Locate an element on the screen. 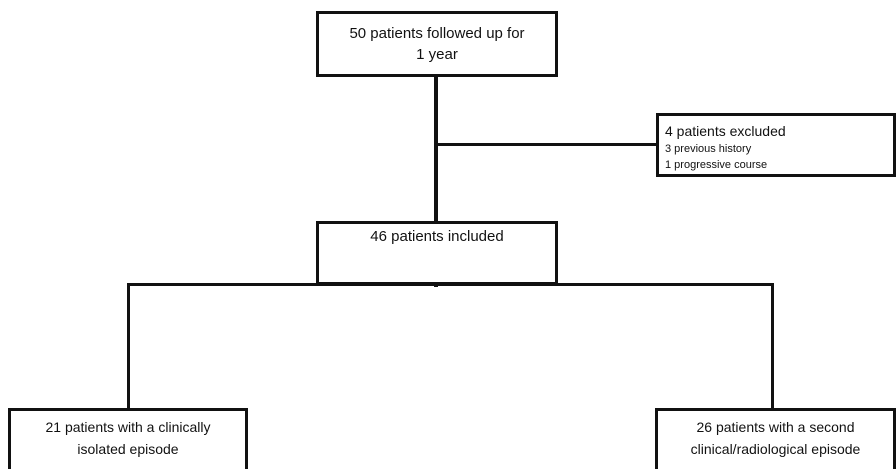 The width and height of the screenshot is (896, 469). excluded-reason-progressive-course: 1 progressive course is located at coordinates (716, 165).